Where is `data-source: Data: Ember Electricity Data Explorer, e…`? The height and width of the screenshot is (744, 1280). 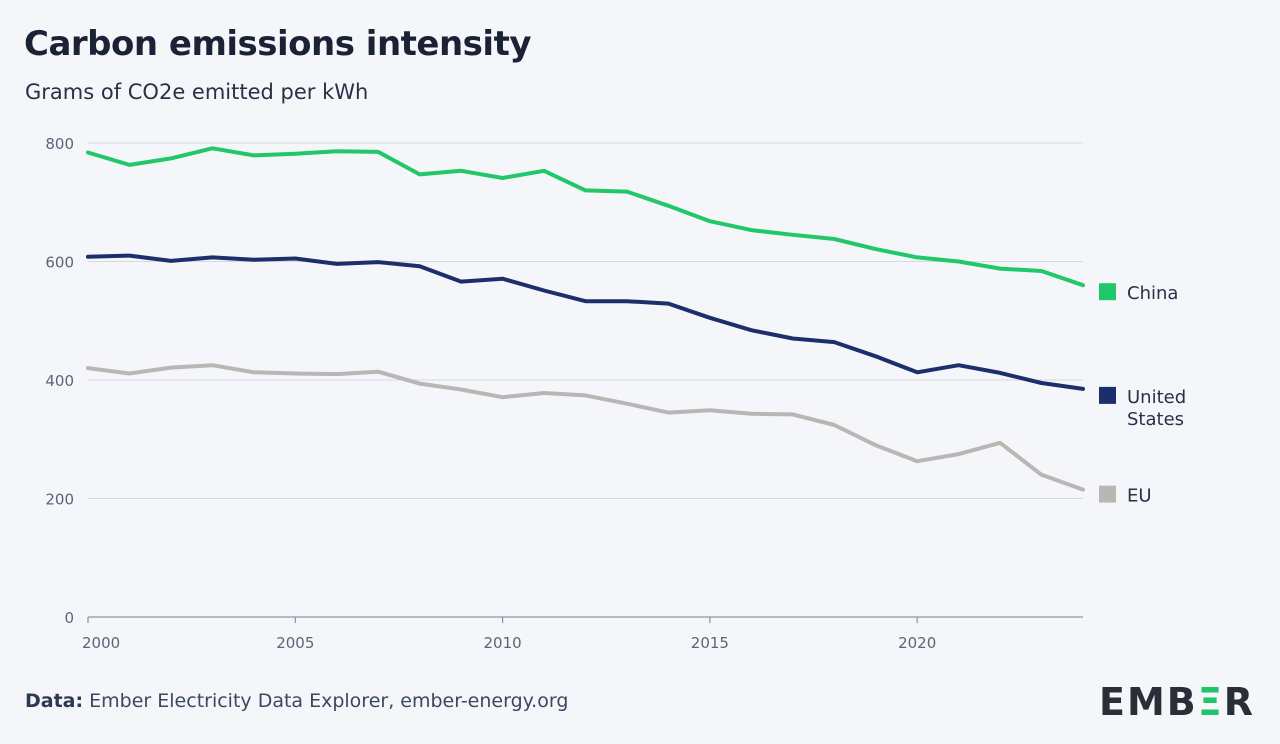 data-source: Data: Ember Electricity Data Explorer, e… is located at coordinates (296, 701).